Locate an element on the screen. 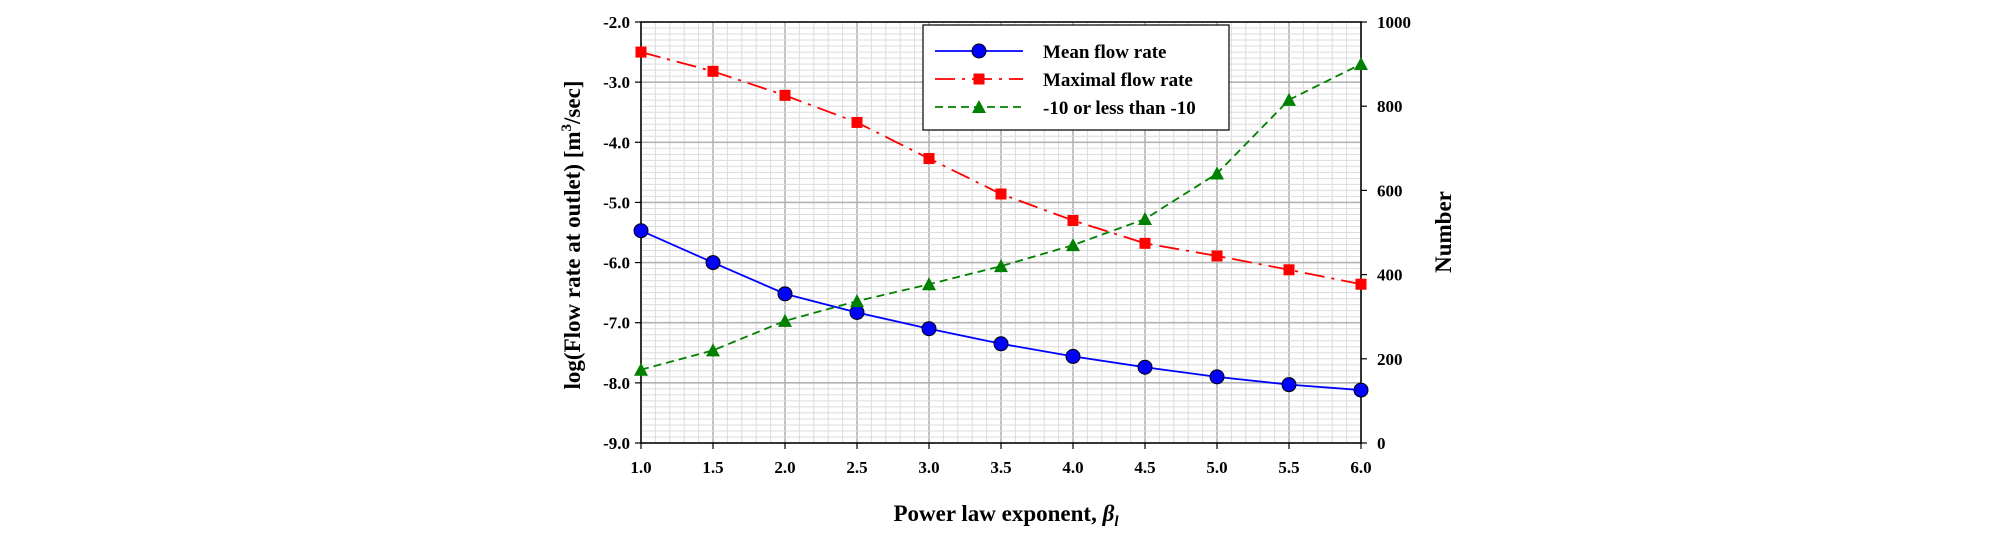 This screenshot has height=543, width=2008. y-right-tick-label: 600 is located at coordinates (1390, 190).